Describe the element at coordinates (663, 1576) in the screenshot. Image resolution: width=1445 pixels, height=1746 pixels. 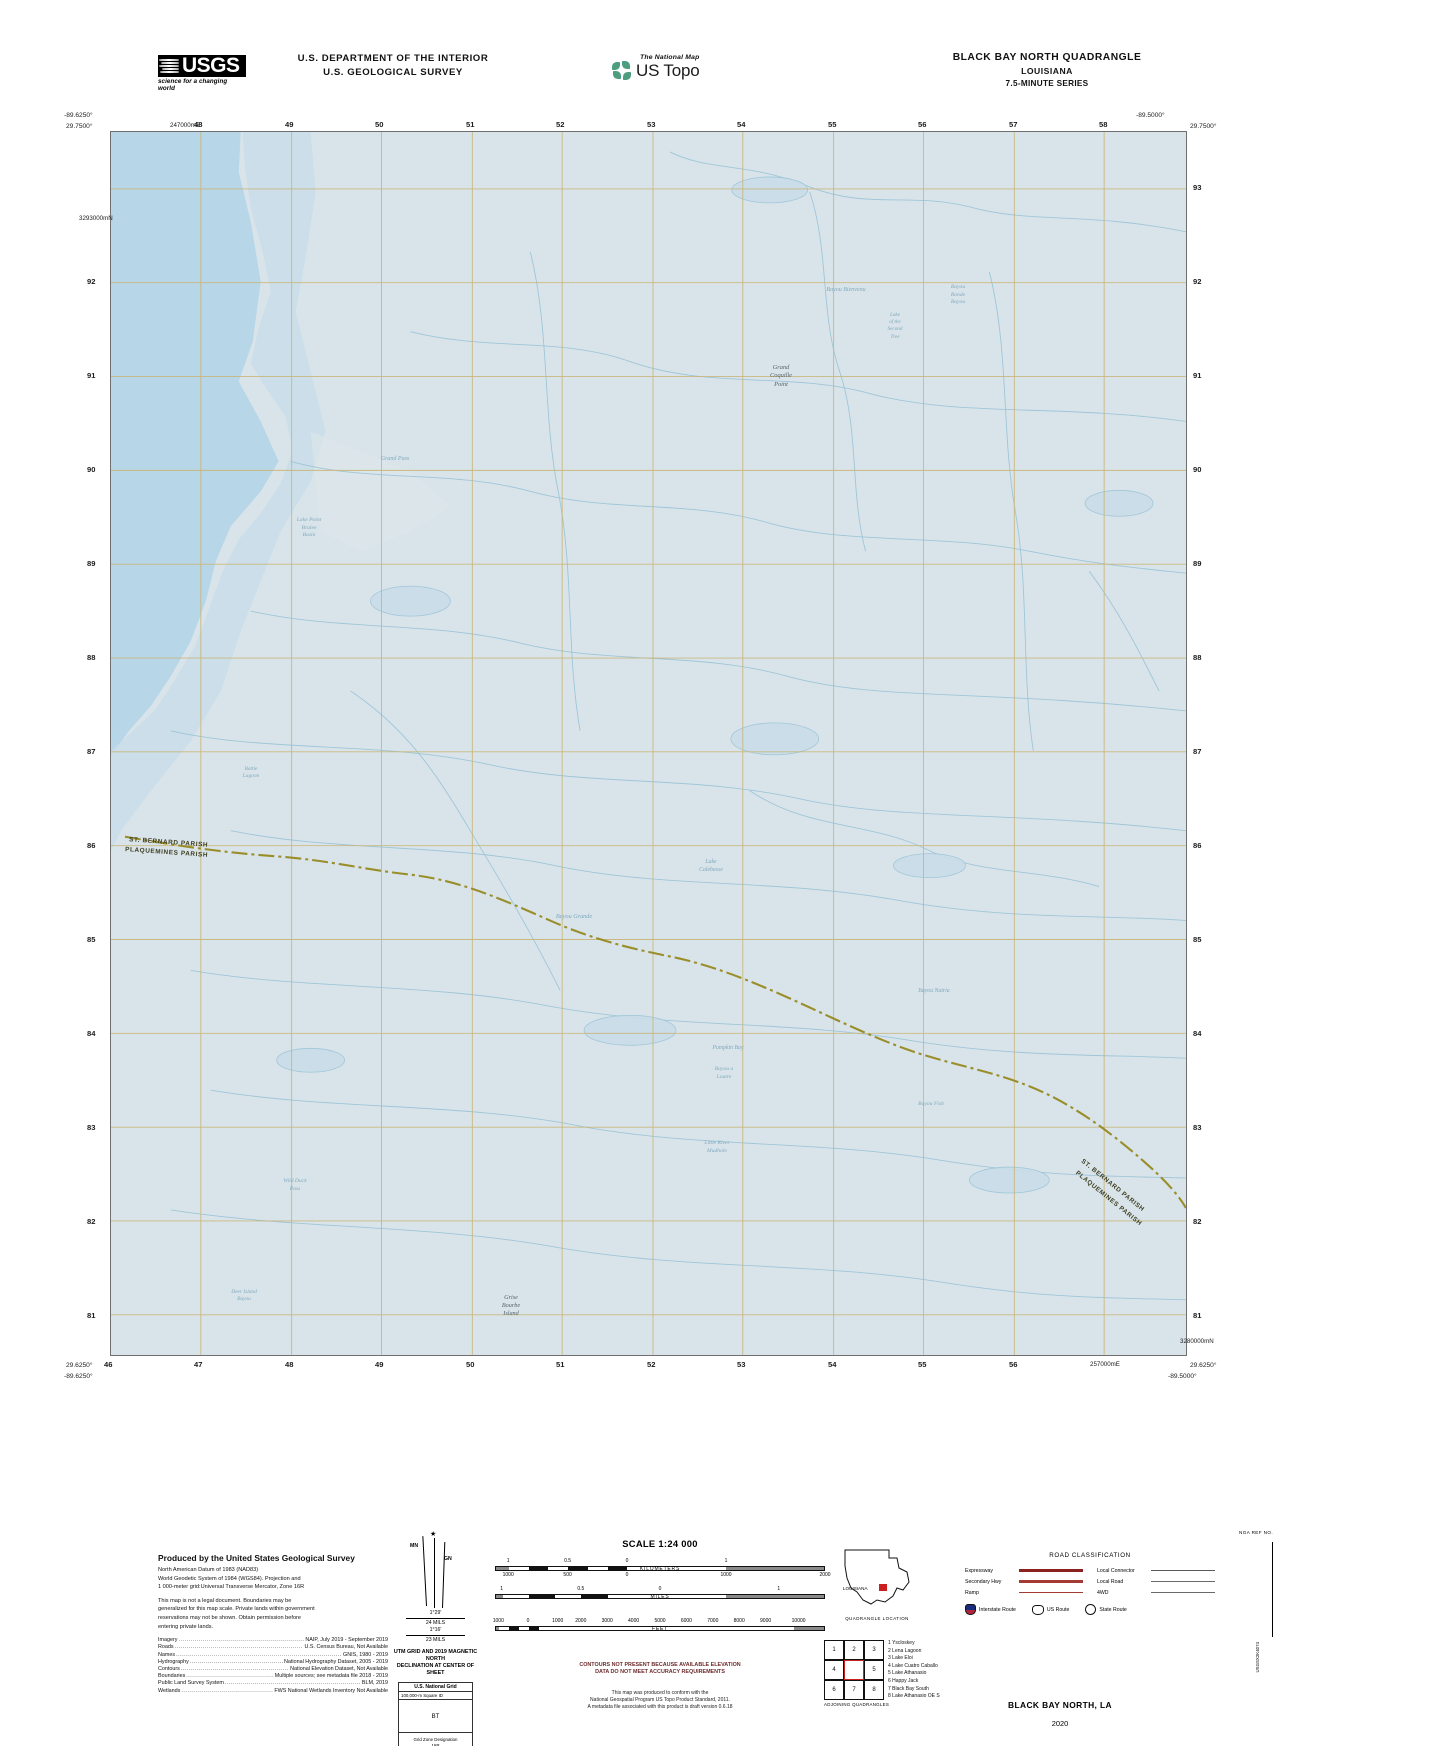
I see `scalebar-km-bottom-labels: 1000 500 0 1000 2000` at that location.